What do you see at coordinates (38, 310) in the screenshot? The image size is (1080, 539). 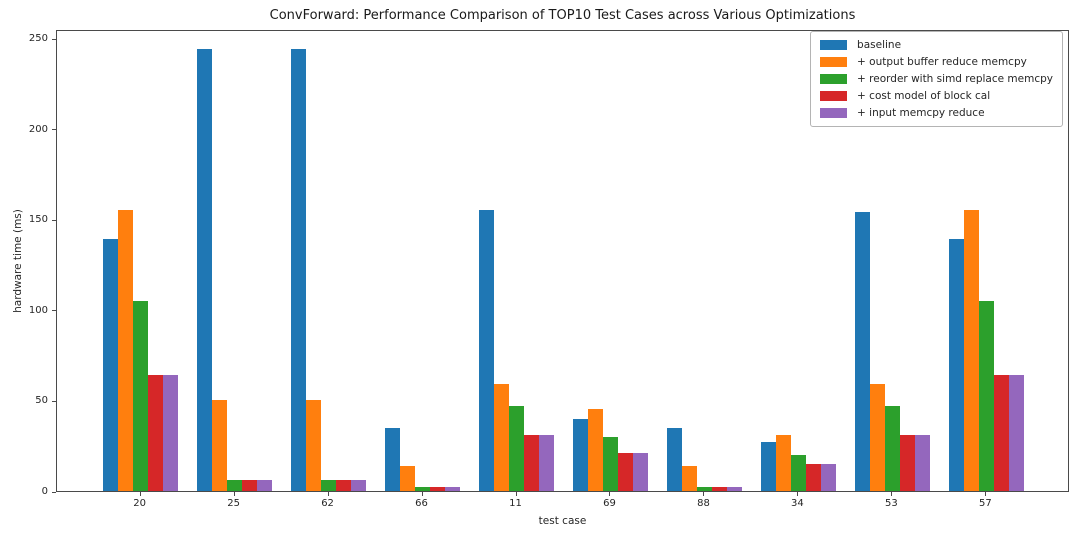 I see `y-tick-label: 100` at bounding box center [38, 310].